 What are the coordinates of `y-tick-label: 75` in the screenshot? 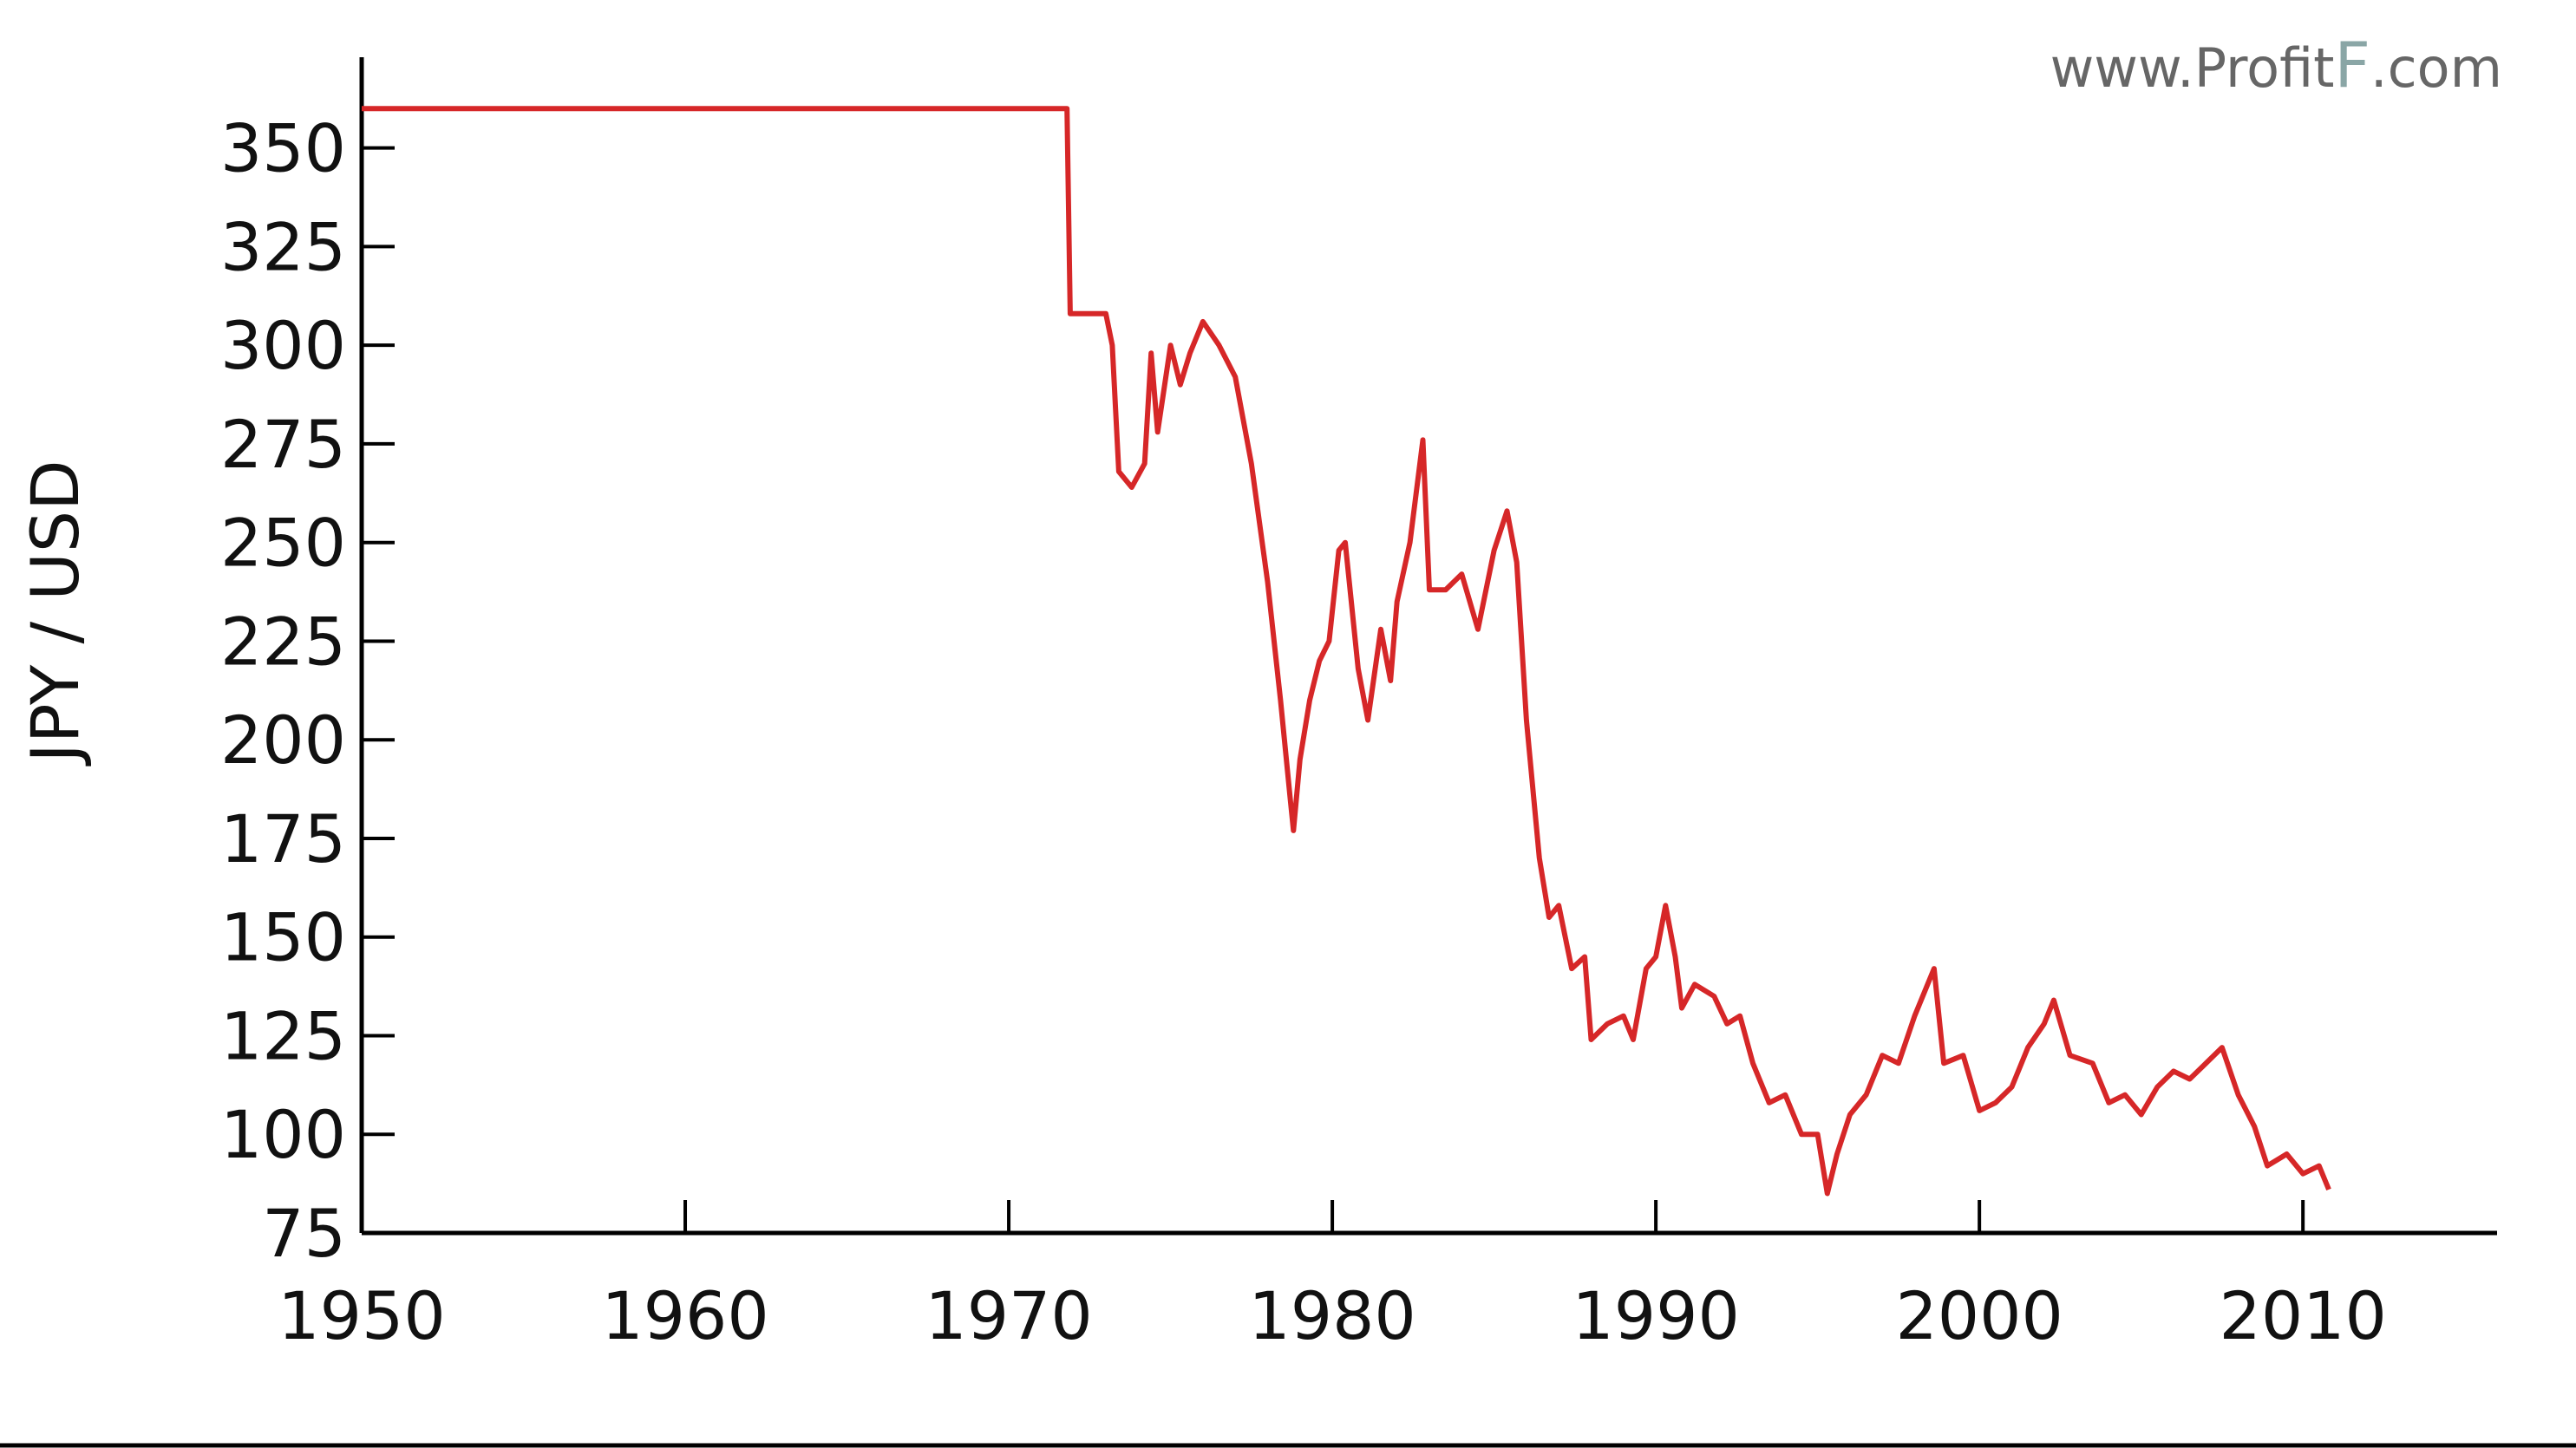 It's located at (304, 1233).